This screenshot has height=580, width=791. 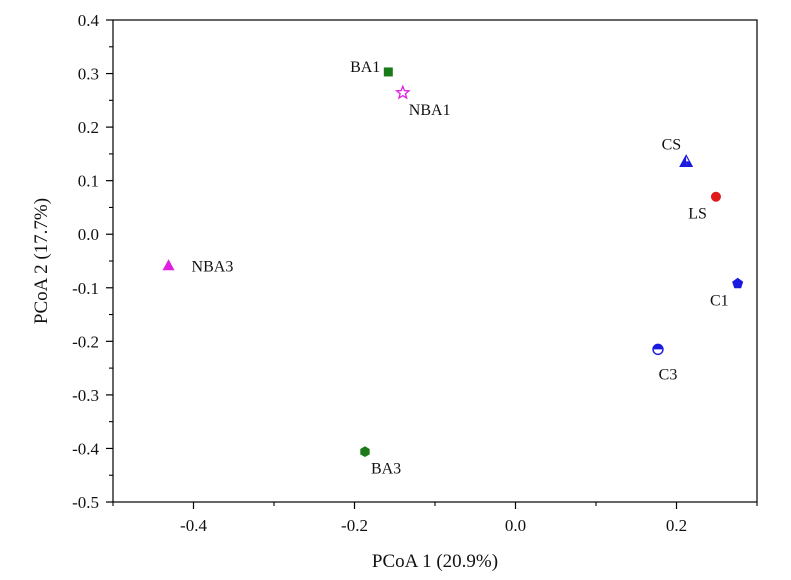 What do you see at coordinates (85, 502) in the screenshot?
I see `y-tick-label: -0.5` at bounding box center [85, 502].